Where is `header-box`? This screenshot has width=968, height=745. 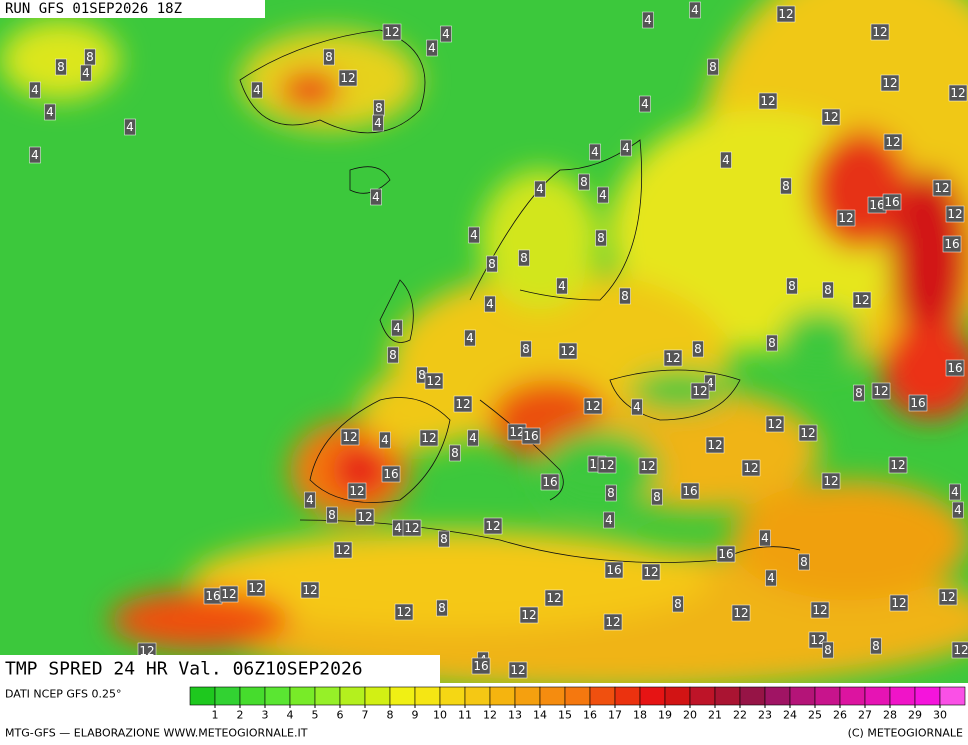 header-box is located at coordinates (132, 9).